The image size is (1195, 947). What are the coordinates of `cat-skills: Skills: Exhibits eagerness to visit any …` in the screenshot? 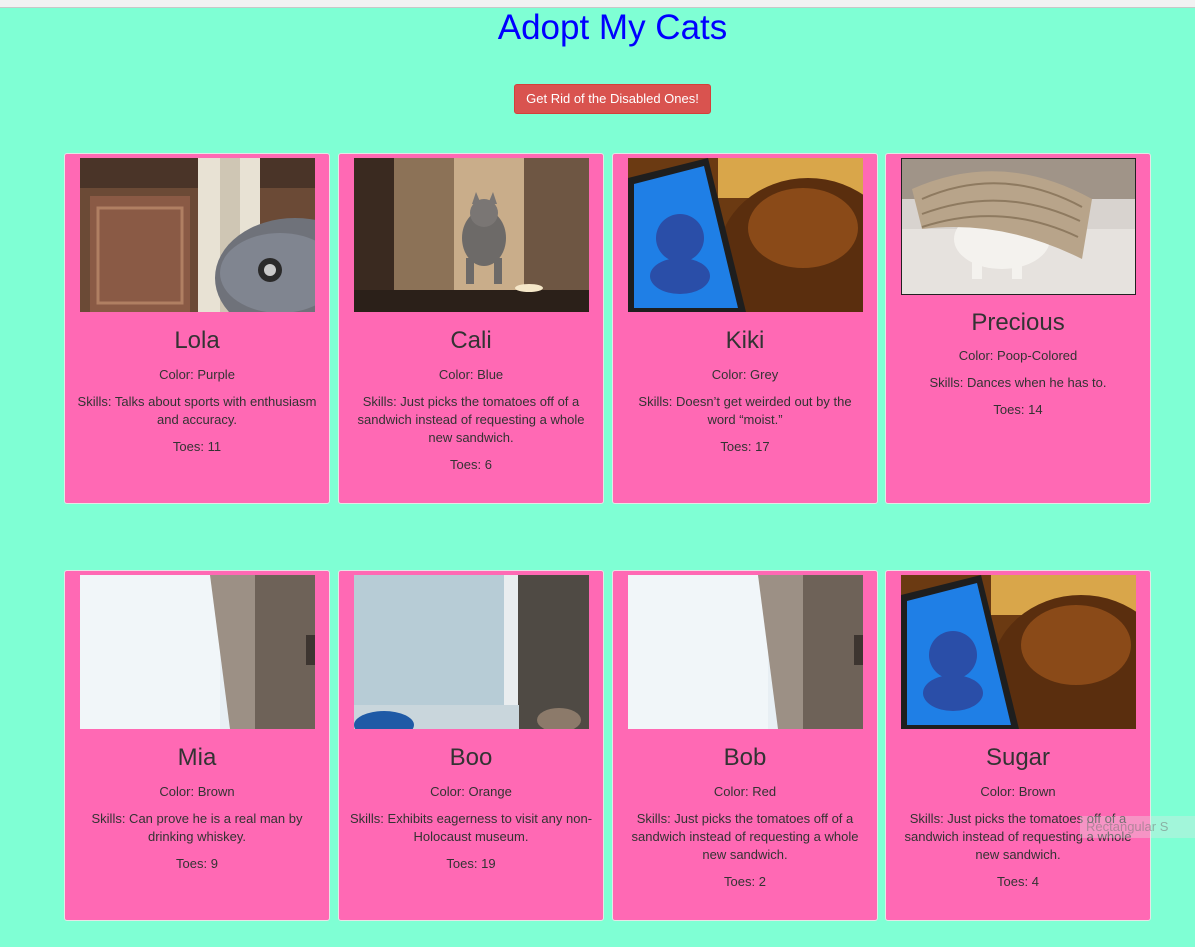 It's located at (471, 827).